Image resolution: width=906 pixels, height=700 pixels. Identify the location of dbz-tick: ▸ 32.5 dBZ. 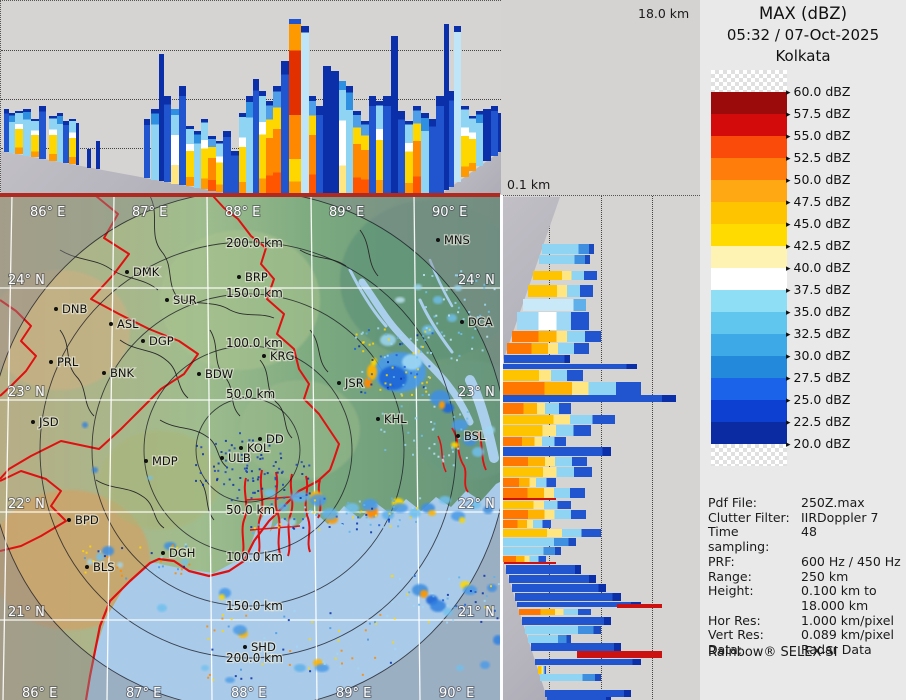
(818, 333).